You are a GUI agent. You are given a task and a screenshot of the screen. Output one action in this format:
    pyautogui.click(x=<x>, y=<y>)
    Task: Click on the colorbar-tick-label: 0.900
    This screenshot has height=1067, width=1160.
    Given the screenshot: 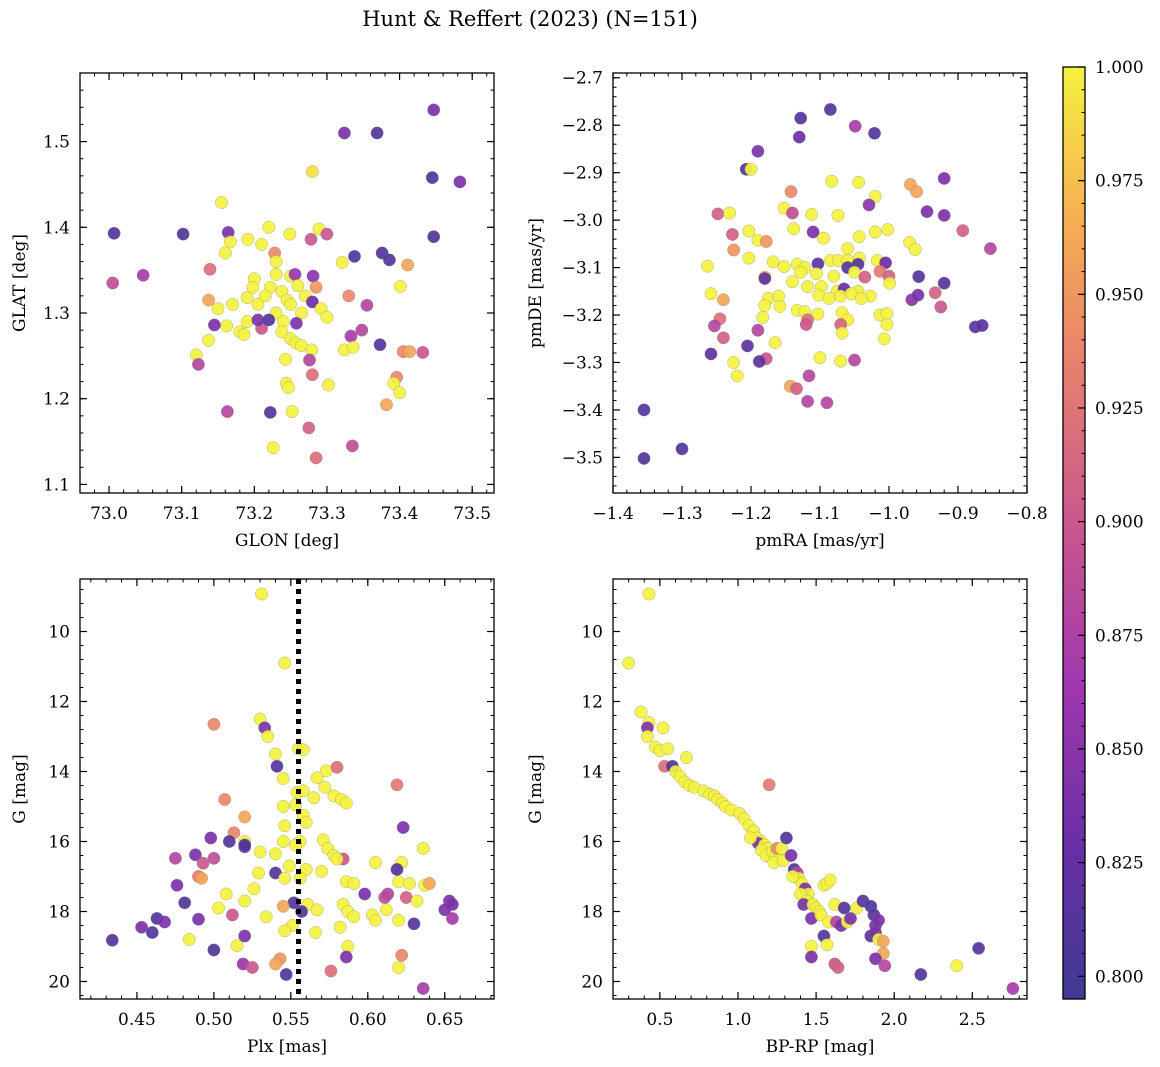 What is the action you would take?
    pyautogui.click(x=1119, y=523)
    